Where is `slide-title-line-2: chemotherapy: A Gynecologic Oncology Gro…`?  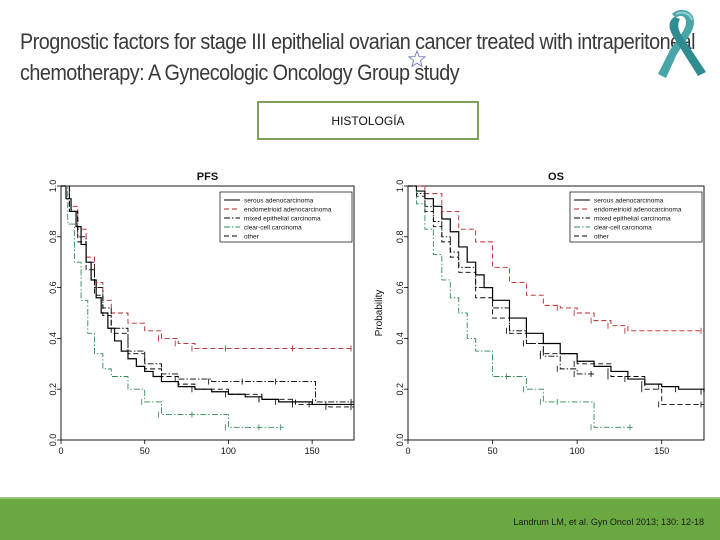 slide-title-line-2: chemotherapy: A Gynecologic Oncology Gro… is located at coordinates (240, 72).